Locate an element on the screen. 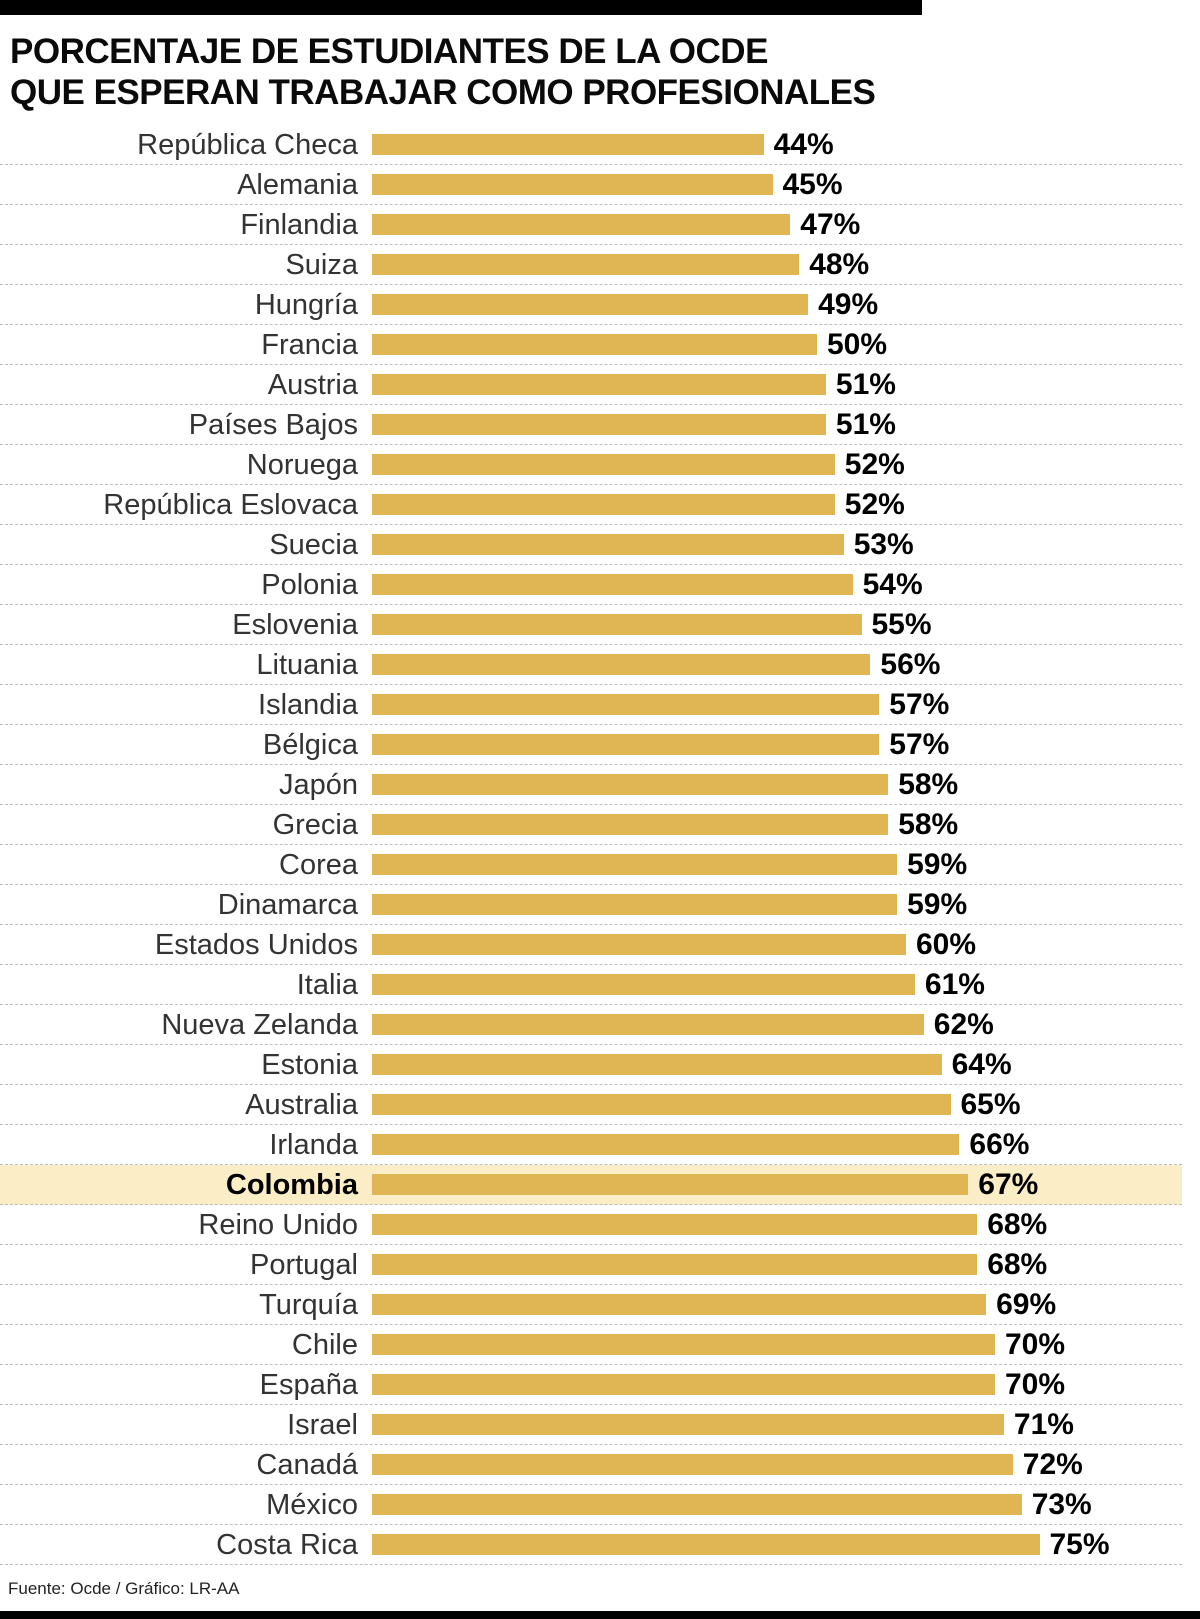  chart-row: Turquía 69% is located at coordinates (591, 1305).